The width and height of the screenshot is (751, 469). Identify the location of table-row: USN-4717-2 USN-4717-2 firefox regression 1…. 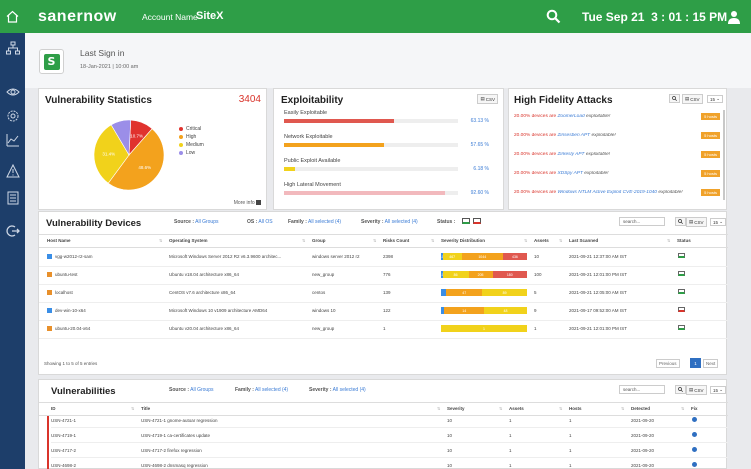
(383, 452).